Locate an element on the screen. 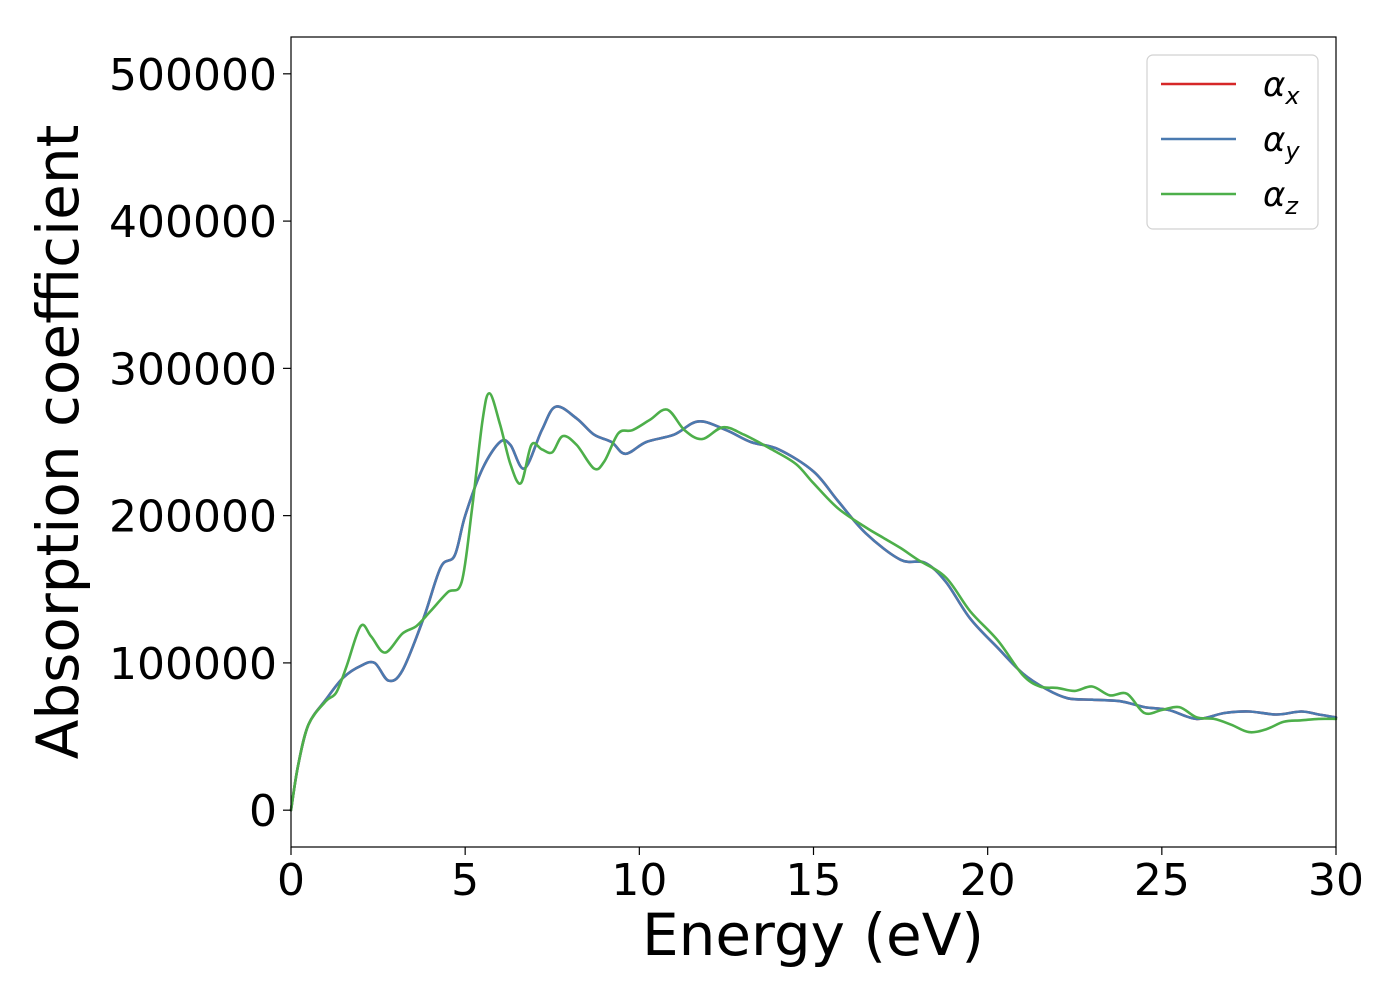 This screenshot has width=1400, height=1000. y-tick-label: 100000 is located at coordinates (193, 664).